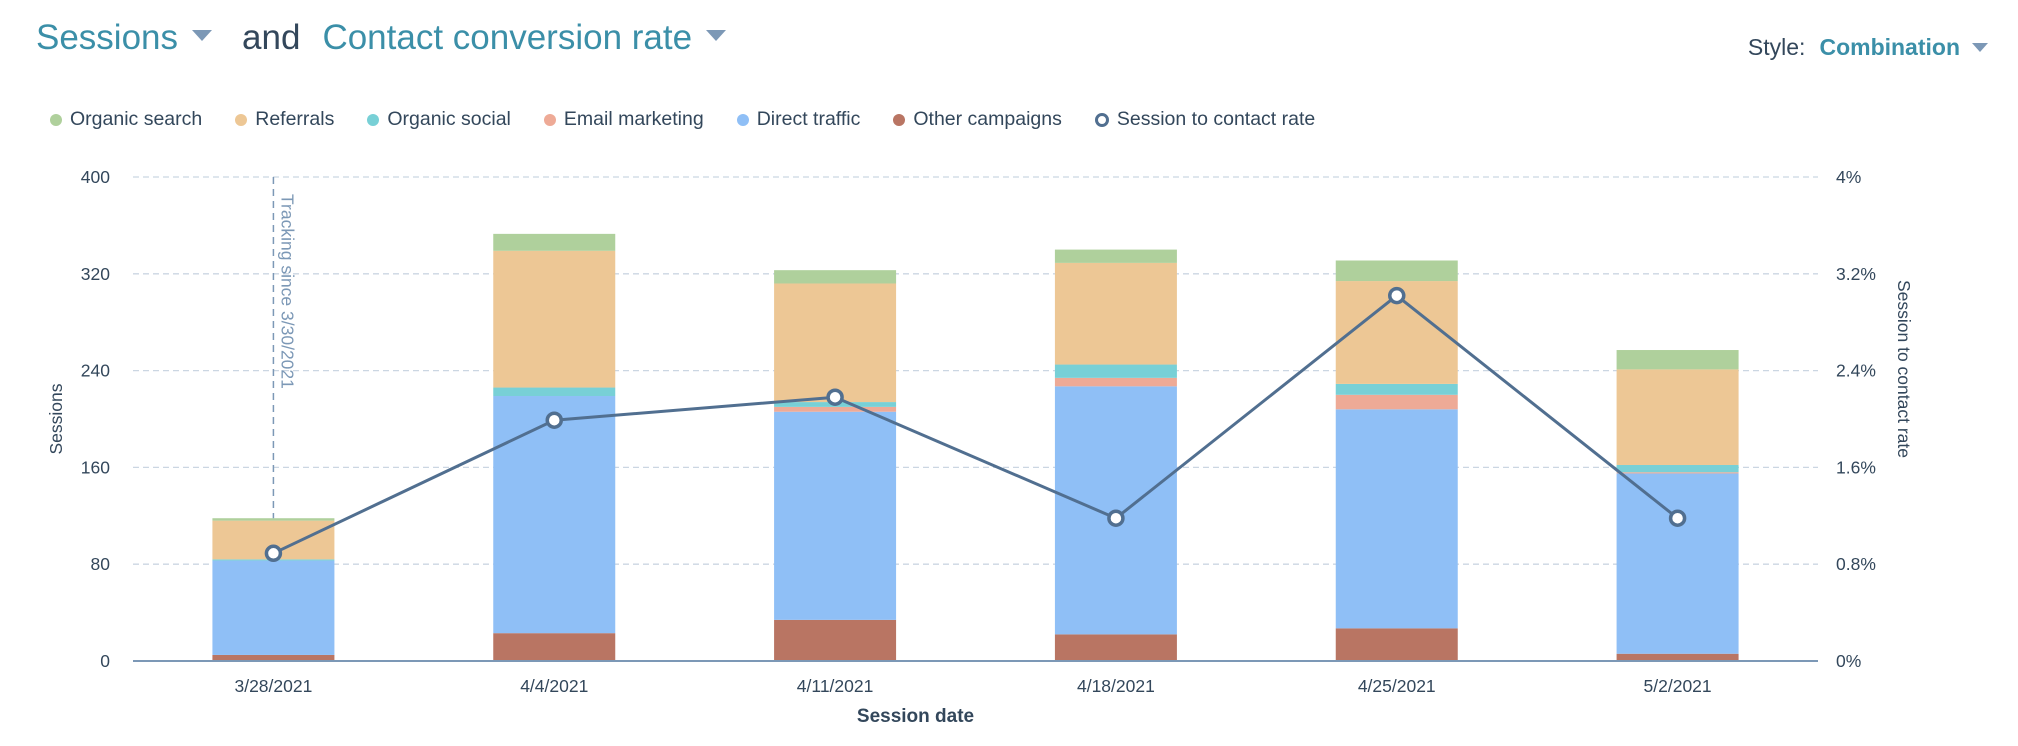  I want to click on legend-item-referrals: Referrals, so click(284, 119).